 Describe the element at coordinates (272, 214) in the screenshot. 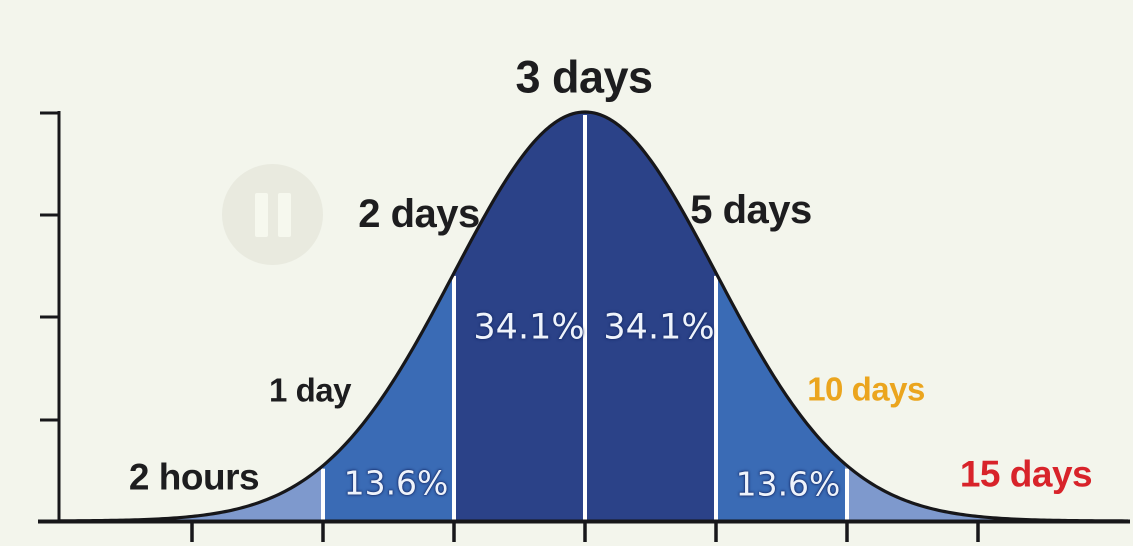

I see `pause-button` at that location.